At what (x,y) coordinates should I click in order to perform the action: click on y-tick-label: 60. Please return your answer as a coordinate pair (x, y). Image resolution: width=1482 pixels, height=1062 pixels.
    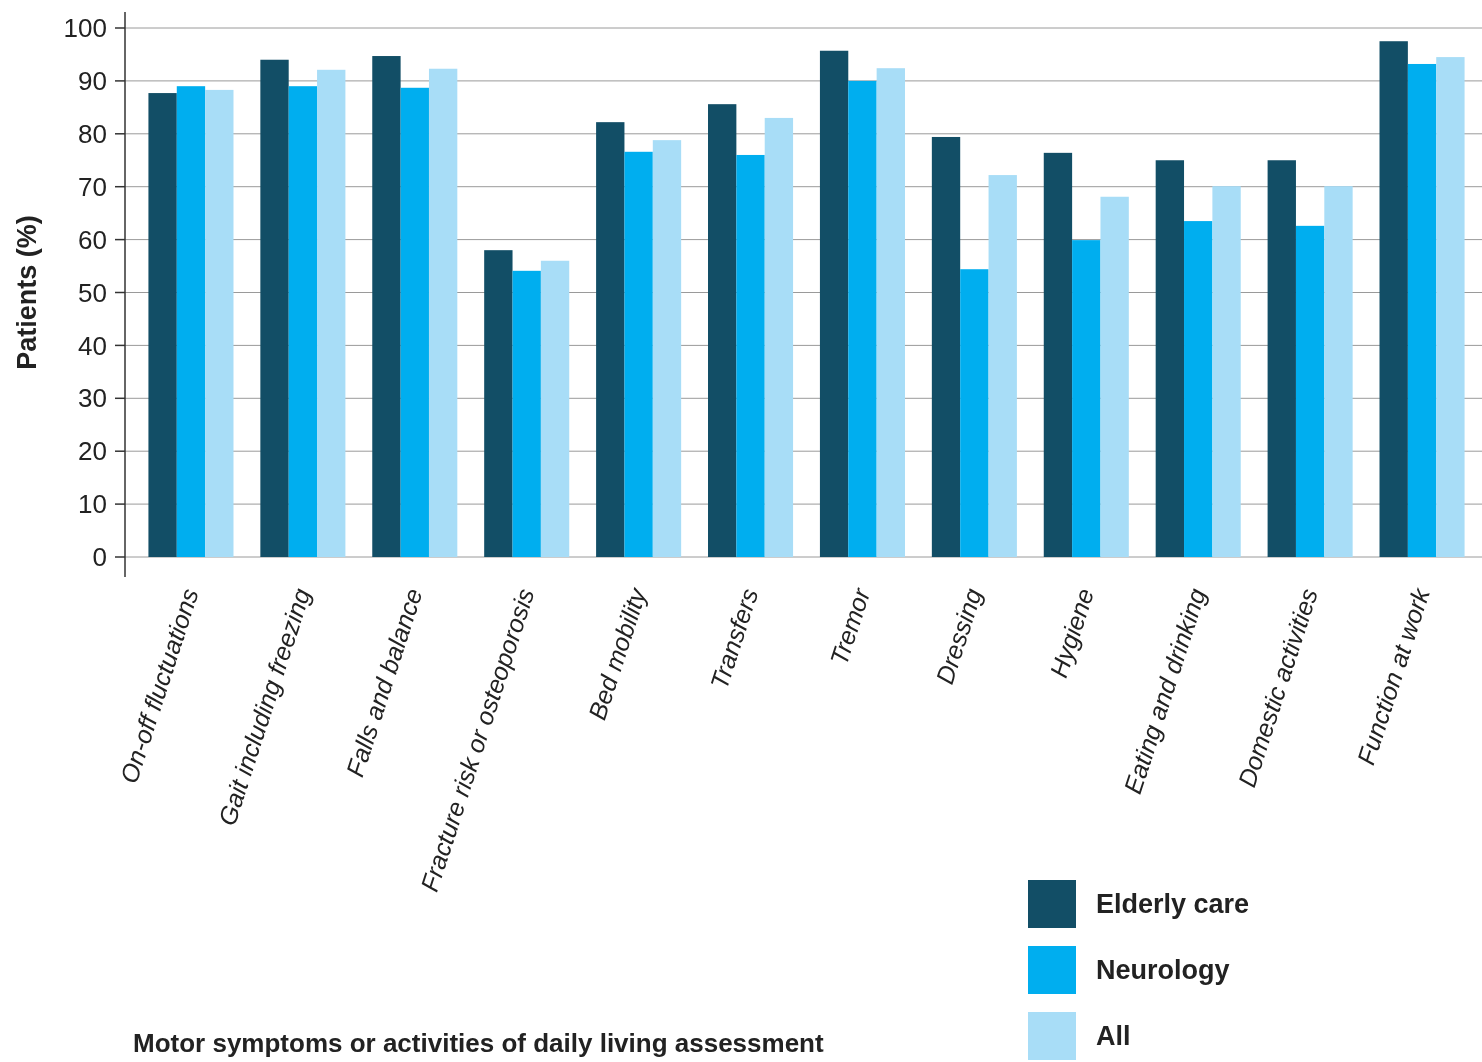
    Looking at the image, I should click on (92, 239).